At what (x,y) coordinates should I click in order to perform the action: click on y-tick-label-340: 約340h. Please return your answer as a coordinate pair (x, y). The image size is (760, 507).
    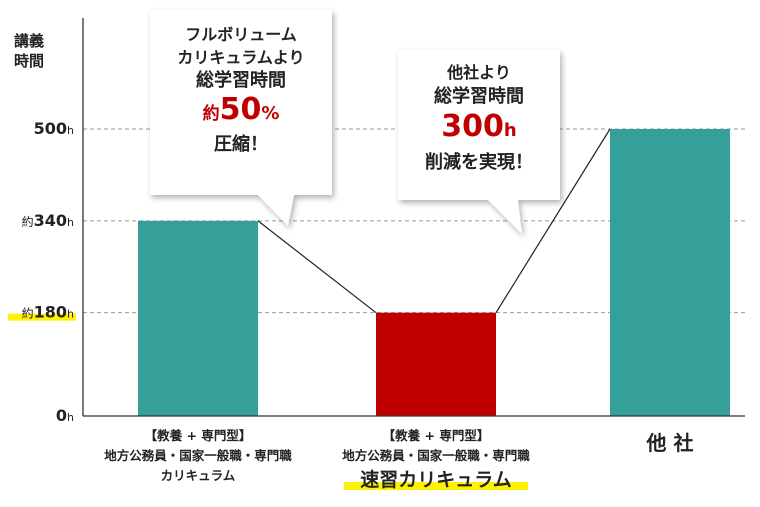
    Looking at the image, I should click on (48, 220).